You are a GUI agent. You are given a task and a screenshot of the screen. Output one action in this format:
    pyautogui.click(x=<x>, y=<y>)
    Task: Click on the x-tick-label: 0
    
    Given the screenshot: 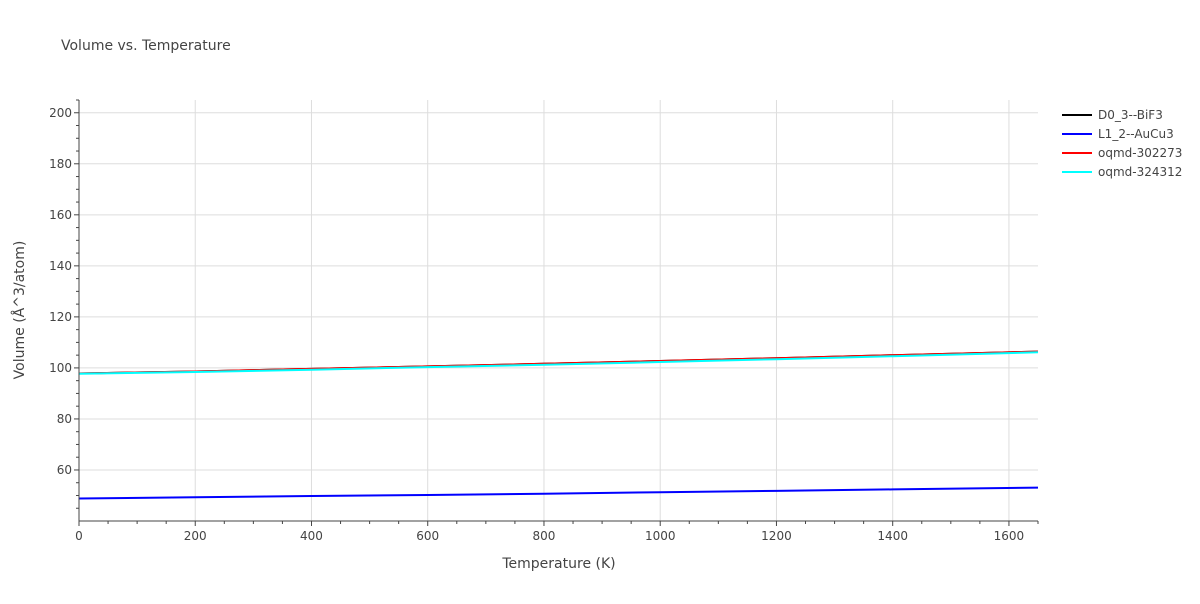 What is the action you would take?
    pyautogui.click(x=79, y=536)
    